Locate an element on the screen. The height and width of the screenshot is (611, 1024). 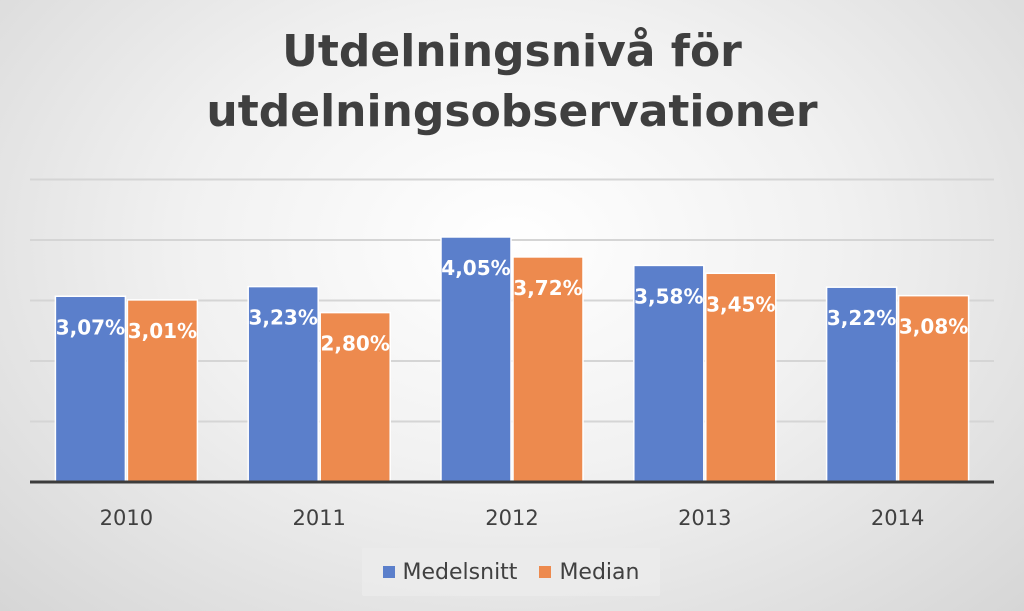
legend-item-series-0: Medelsnitt is located at coordinates (450, 572).